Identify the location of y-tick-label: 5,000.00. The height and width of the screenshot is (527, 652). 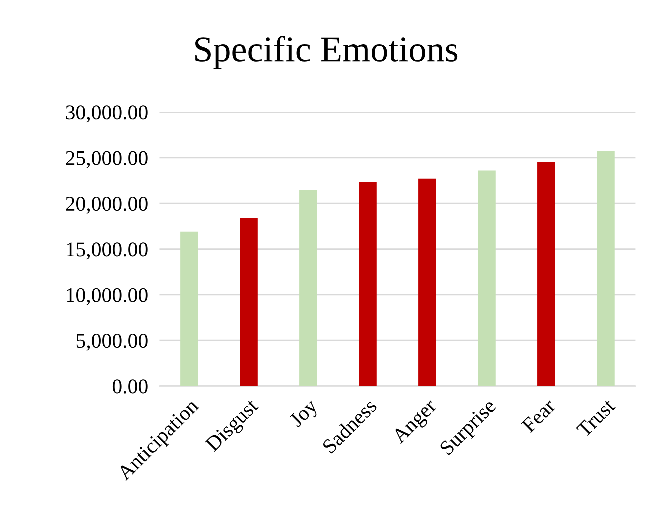
(112, 343).